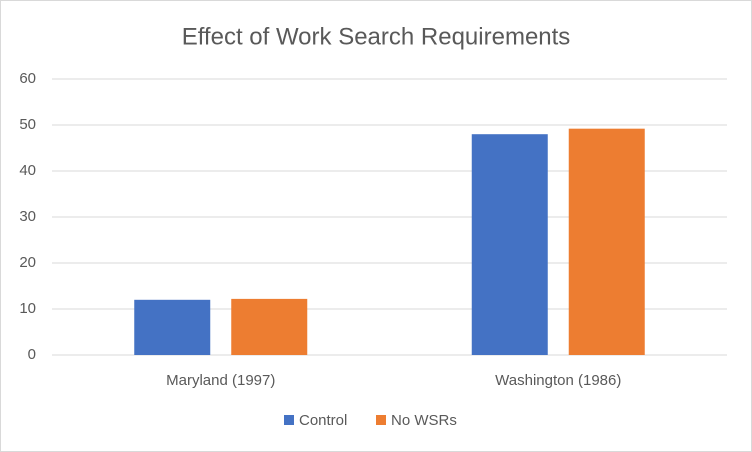  What do you see at coordinates (220, 380) in the screenshot?
I see `x-tick-label: Maryland (1997)` at bounding box center [220, 380].